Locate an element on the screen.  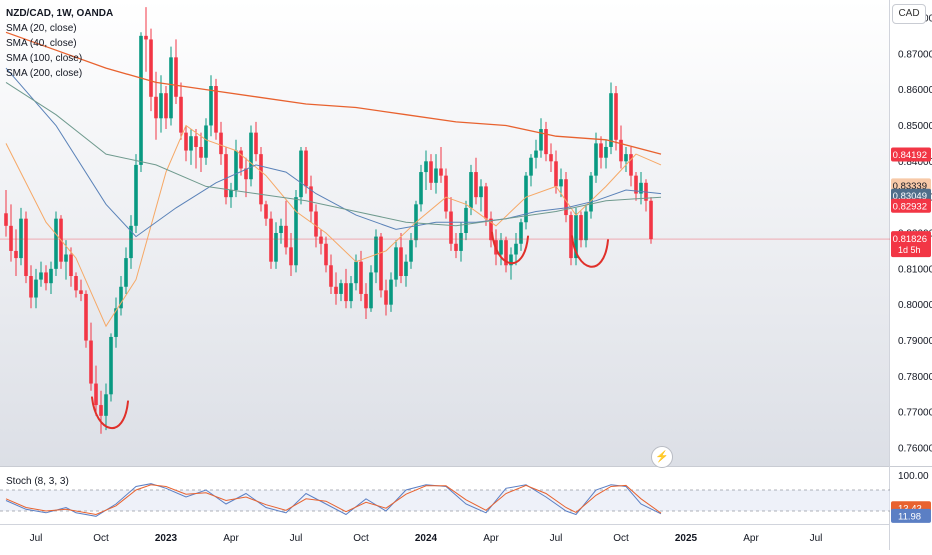
stoch-d-line is located at coordinates (333, 500).